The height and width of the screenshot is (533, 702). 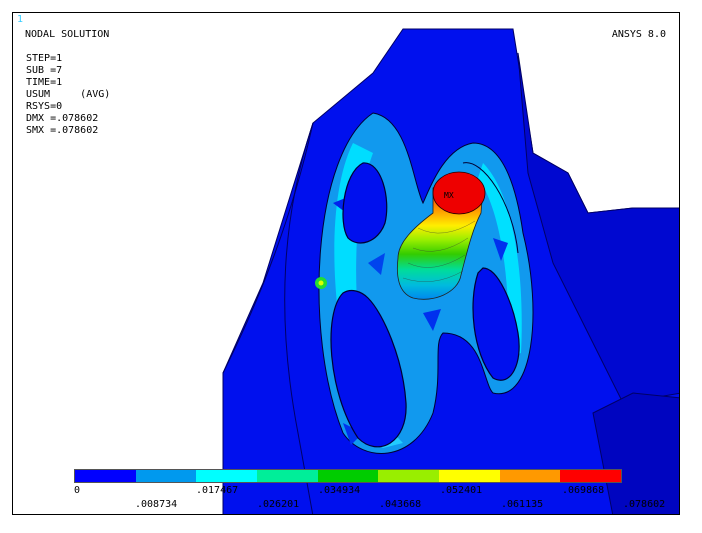 What do you see at coordinates (496, 324) in the screenshot?
I see `plate-hole-right` at bounding box center [496, 324].